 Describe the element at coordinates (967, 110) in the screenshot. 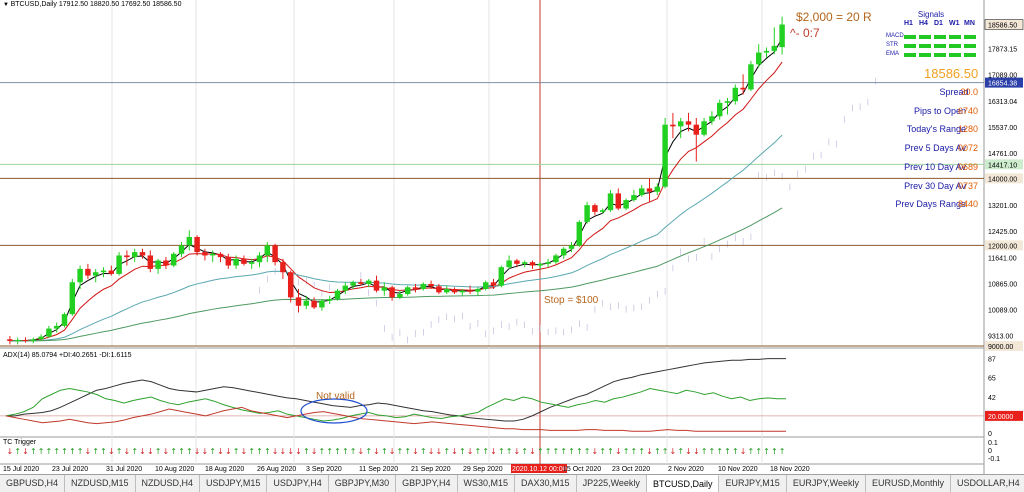

I see `info-row-value: 6740` at that location.